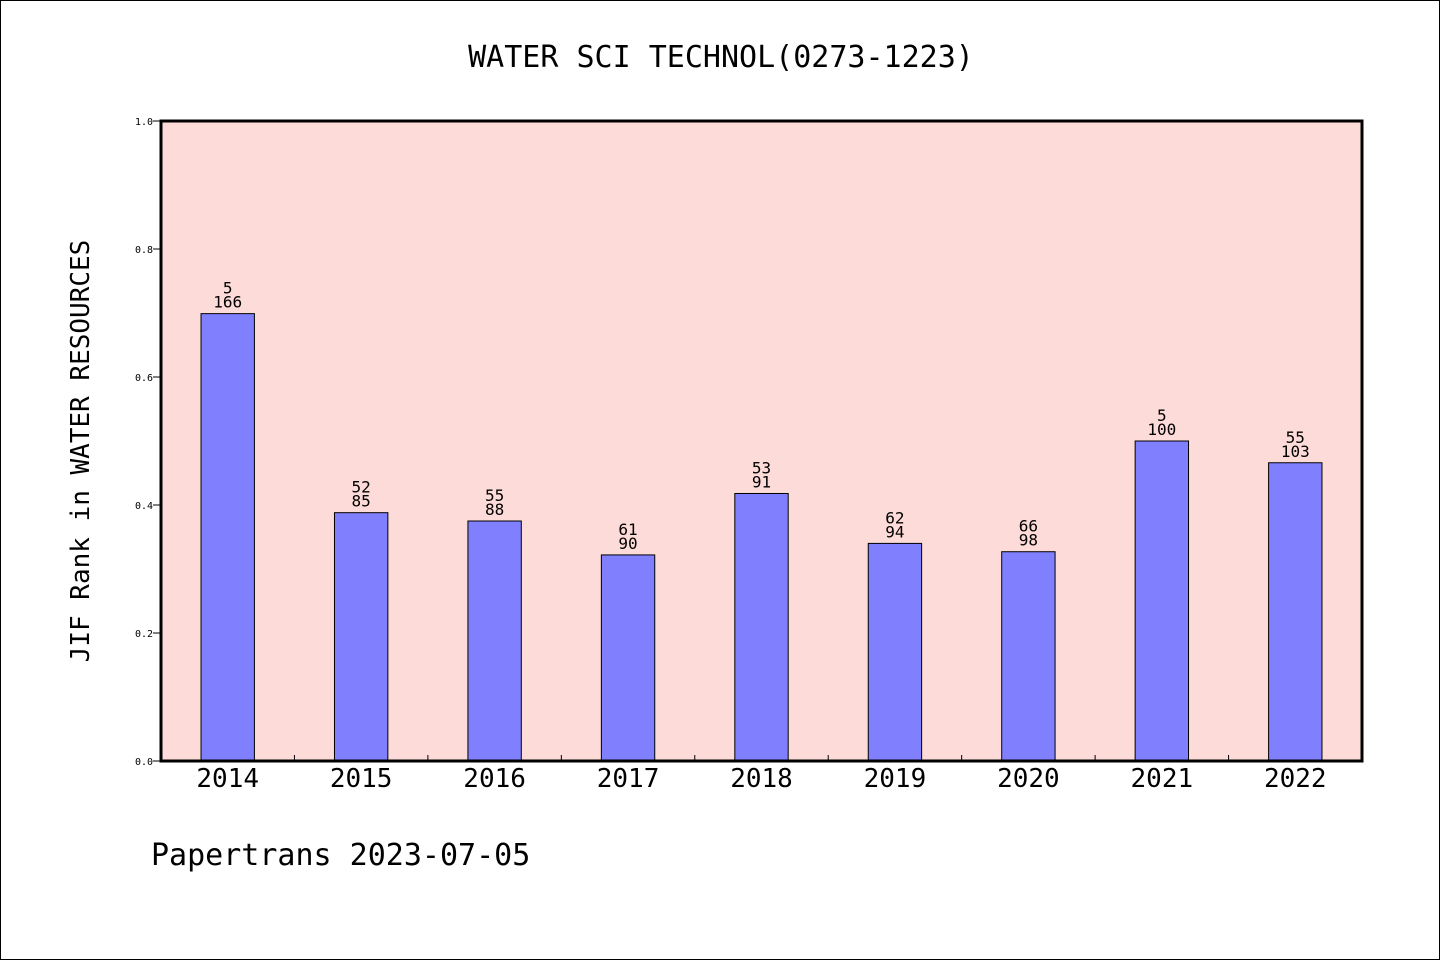  Describe the element at coordinates (144, 634) in the screenshot. I see `y-tick-label: 0.2` at that location.